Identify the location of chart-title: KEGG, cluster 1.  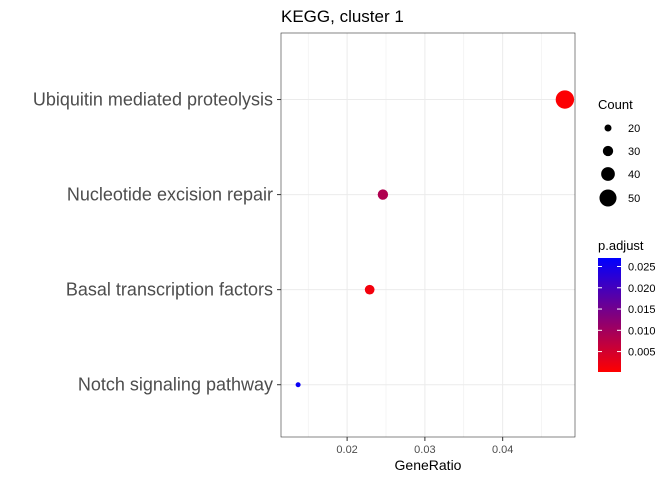
(342, 16).